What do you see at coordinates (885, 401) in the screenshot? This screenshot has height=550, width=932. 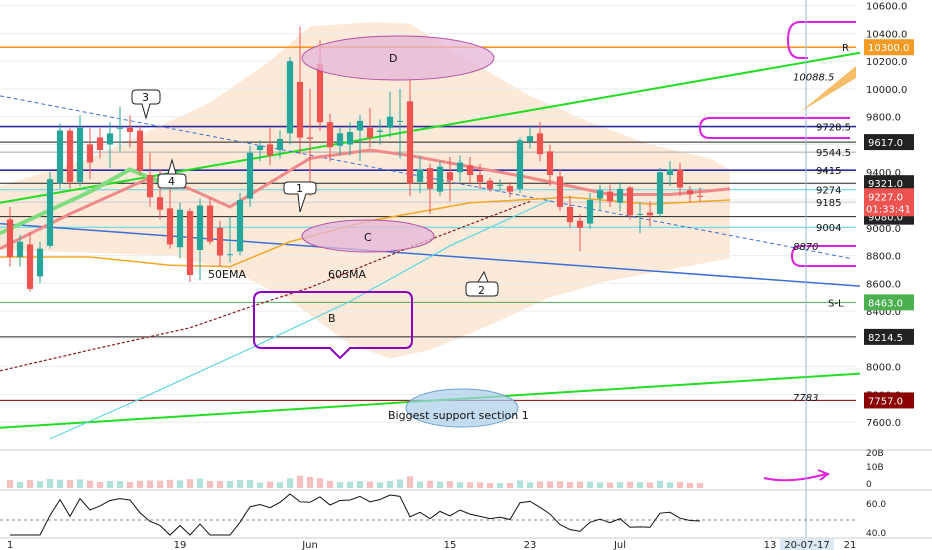 I see `level-label-12: 7757.0` at bounding box center [885, 401].